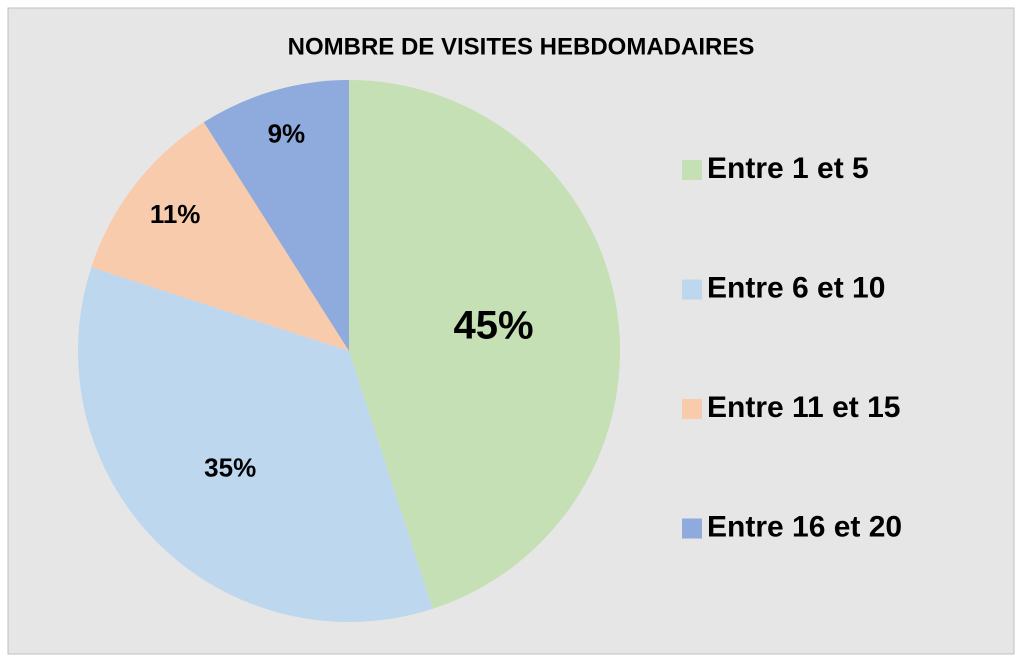  What do you see at coordinates (287, 133) in the screenshot?
I see `data-label: 9%` at bounding box center [287, 133].